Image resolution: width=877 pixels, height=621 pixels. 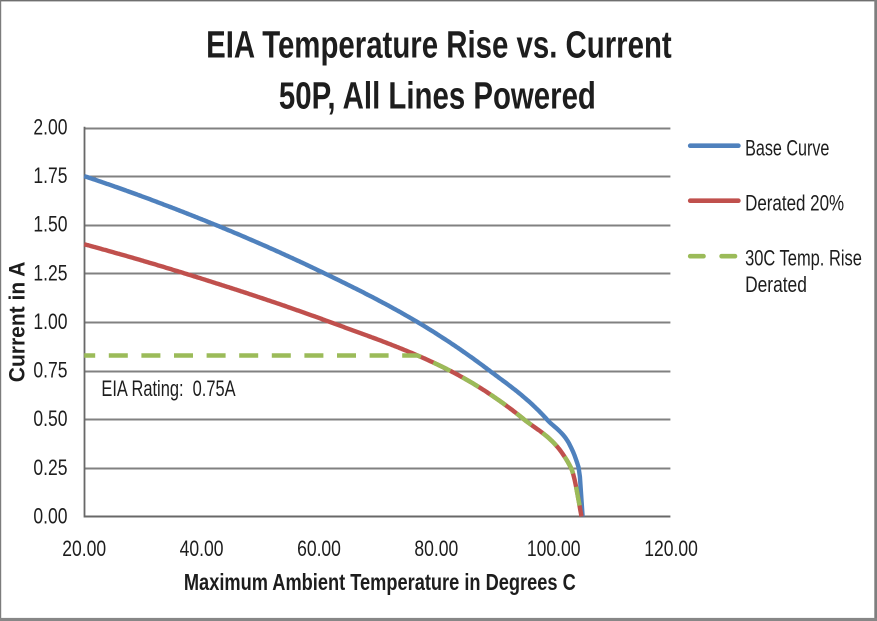 I want to click on svg-text: 40.00, so click(x=202, y=549).